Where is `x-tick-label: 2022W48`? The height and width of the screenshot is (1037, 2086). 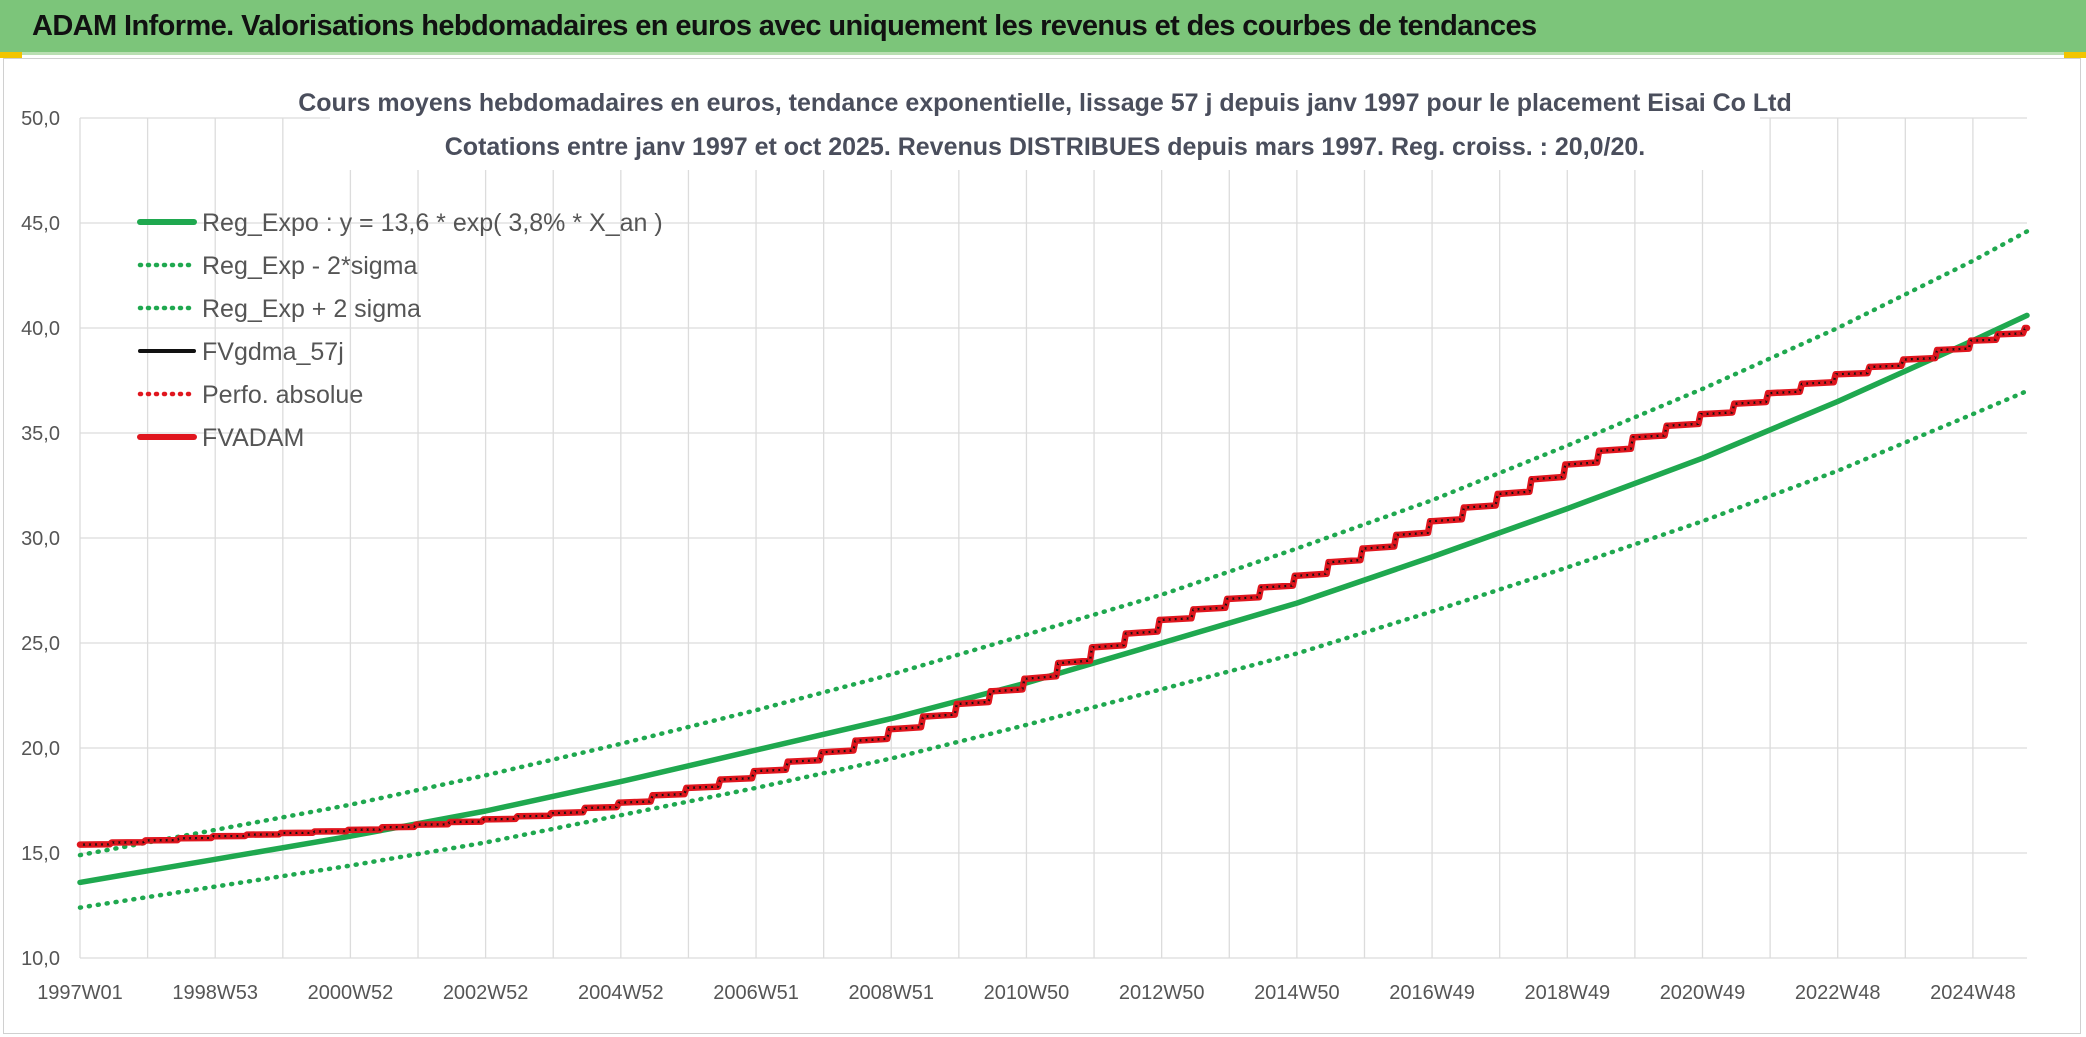
x-tick-label: 2022W48 is located at coordinates (1838, 993).